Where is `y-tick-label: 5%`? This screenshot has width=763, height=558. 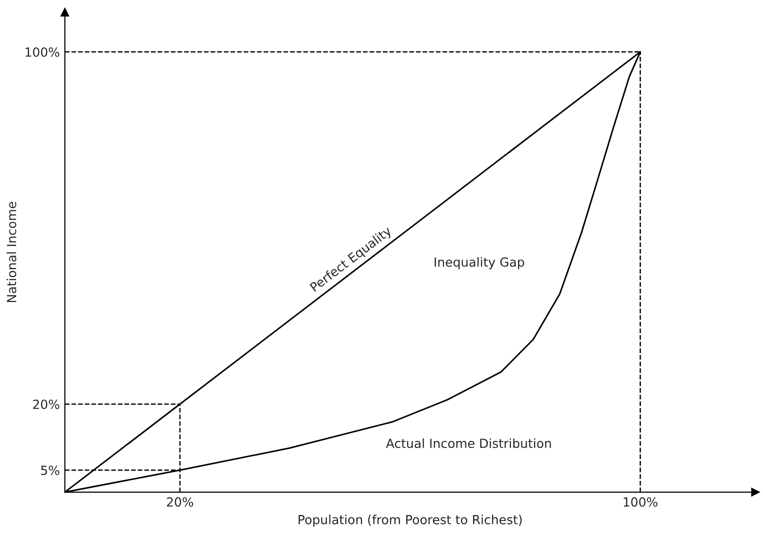
y-tick-label: 5% is located at coordinates (50, 471).